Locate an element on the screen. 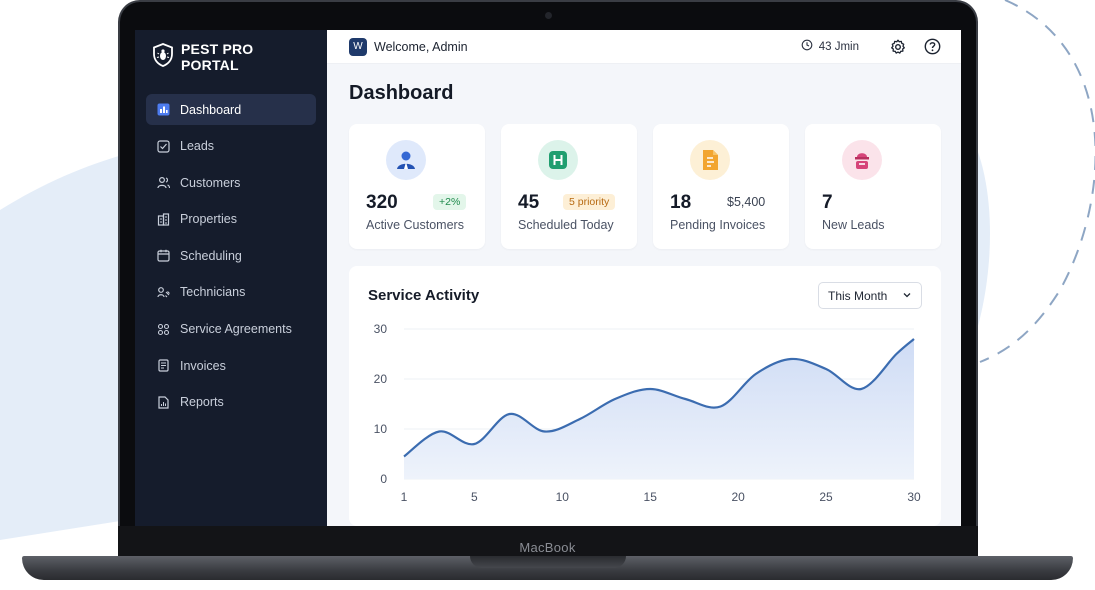 Image resolution: width=1095 pixels, height=590 pixels. stat-value: 18 is located at coordinates (681, 202).